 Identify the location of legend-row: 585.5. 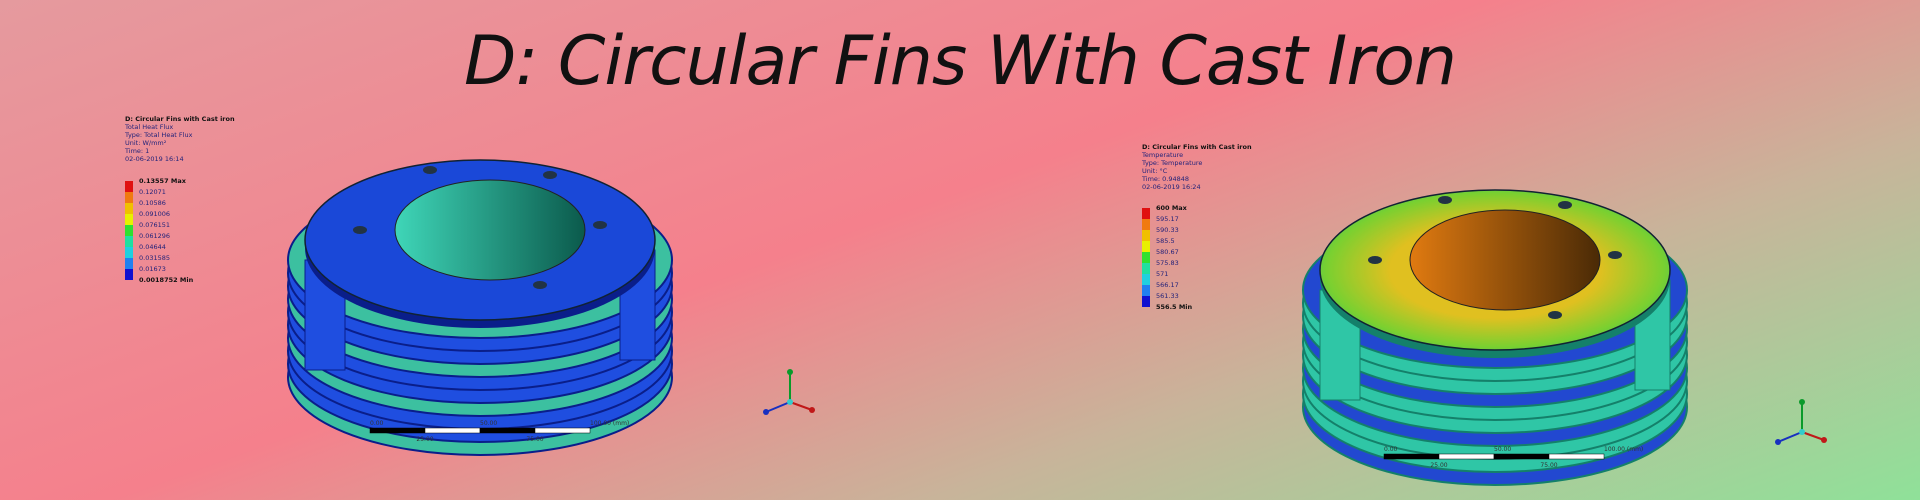
(1167, 244).